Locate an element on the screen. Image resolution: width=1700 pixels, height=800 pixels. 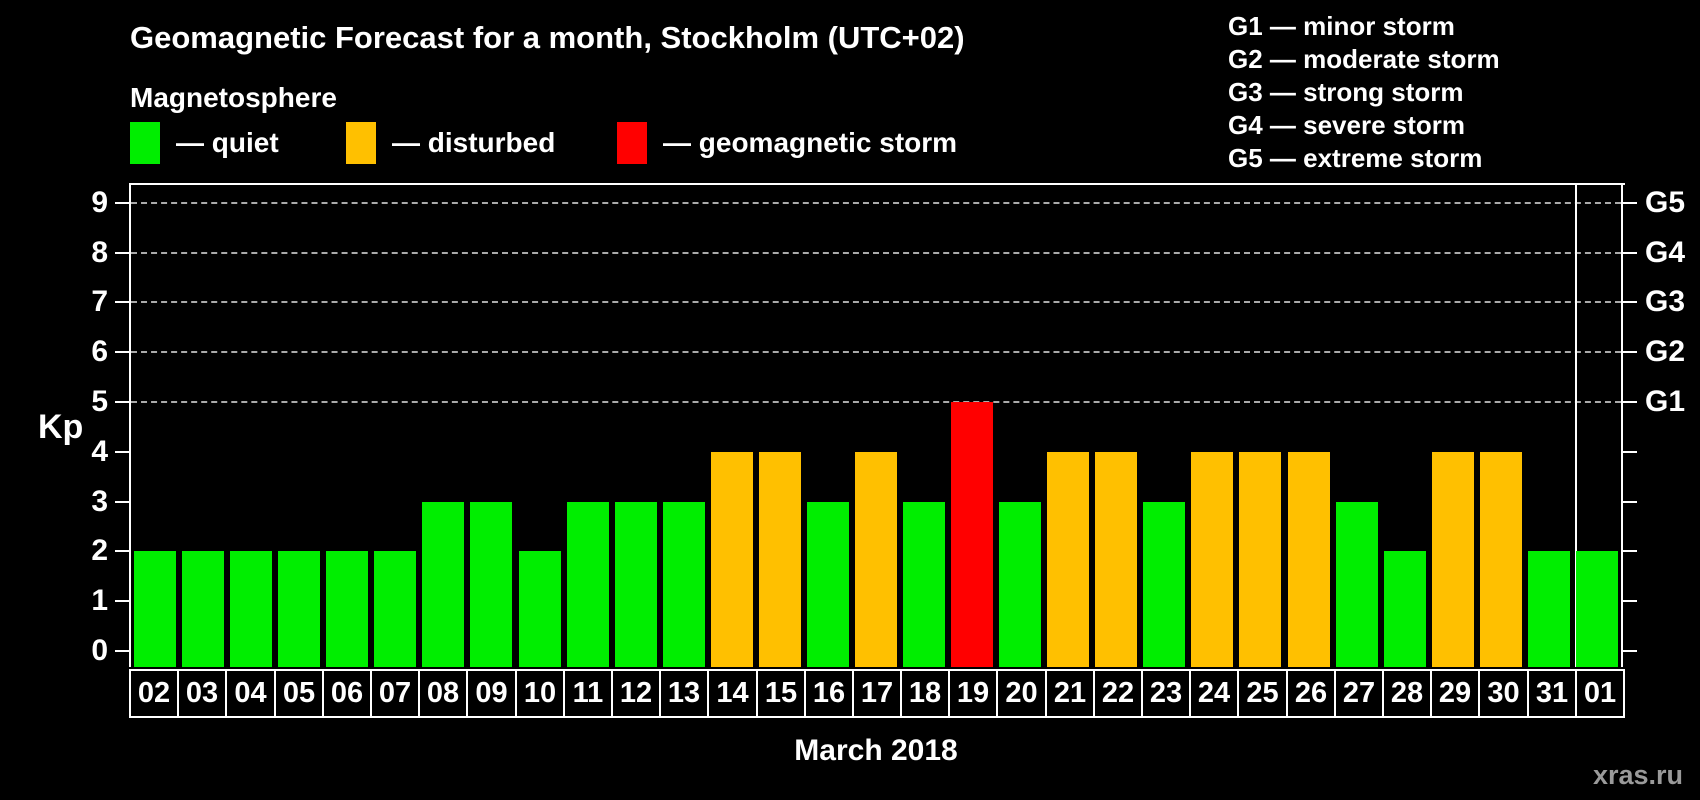
disturbed-color-swatch is located at coordinates (361, 143).